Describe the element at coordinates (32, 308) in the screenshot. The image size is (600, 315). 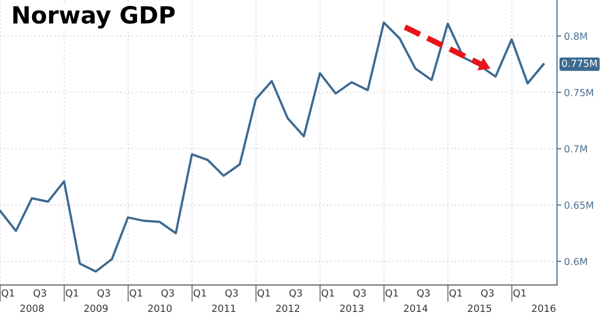
I see `x2-tick-label: 2008` at that location.